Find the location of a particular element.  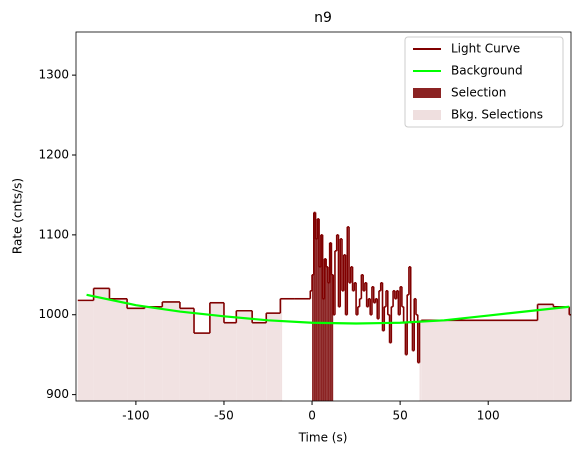

x-tick-label: 100 is located at coordinates (488, 416).